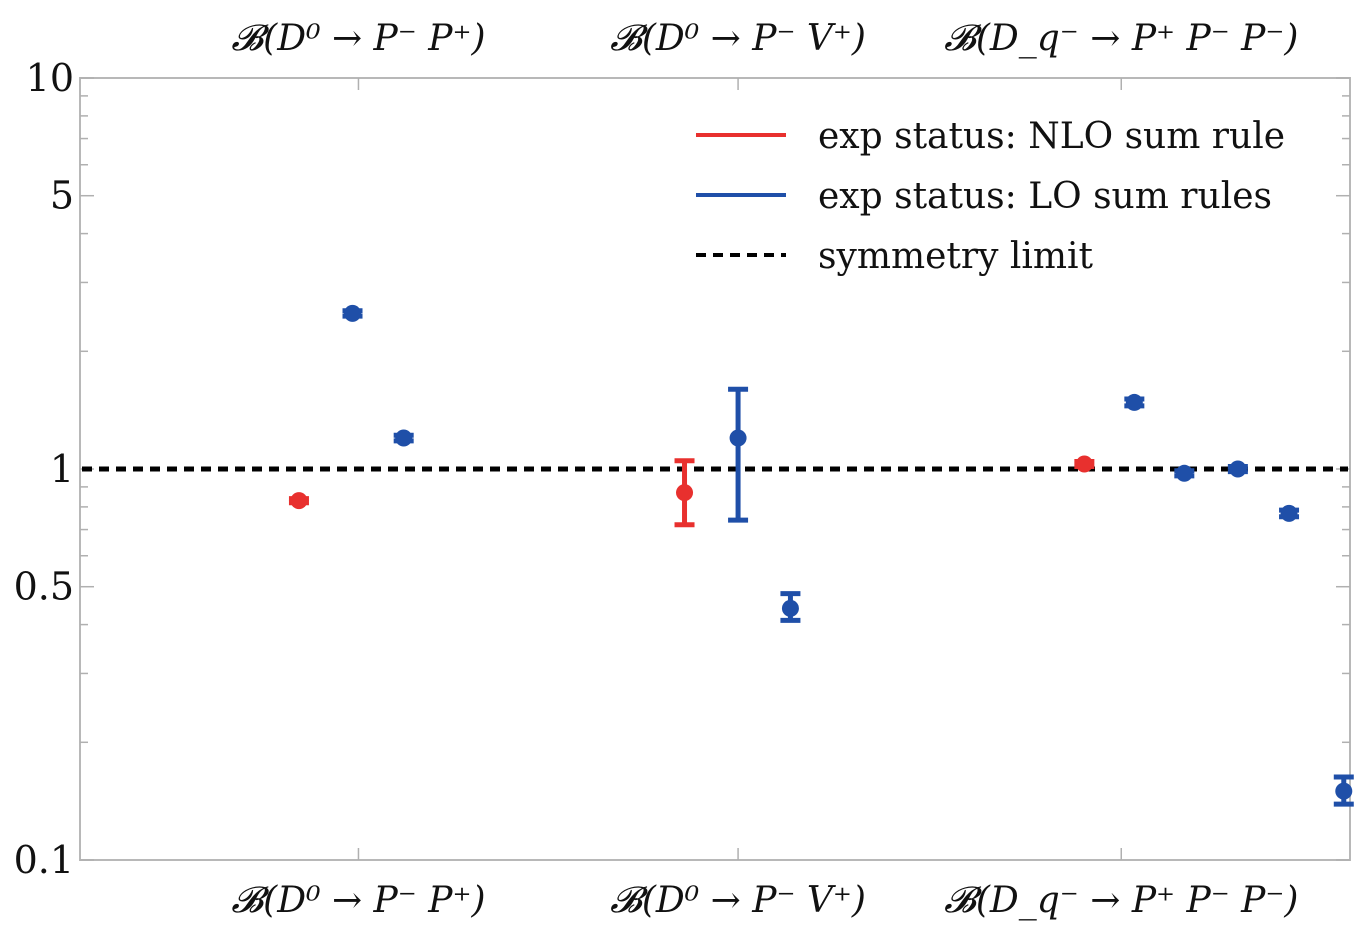 Image resolution: width=1356 pixels, height=933 pixels. Describe the element at coordinates (1051, 136) in the screenshot. I see `legend-label: exp status: NLO sum rule` at that location.